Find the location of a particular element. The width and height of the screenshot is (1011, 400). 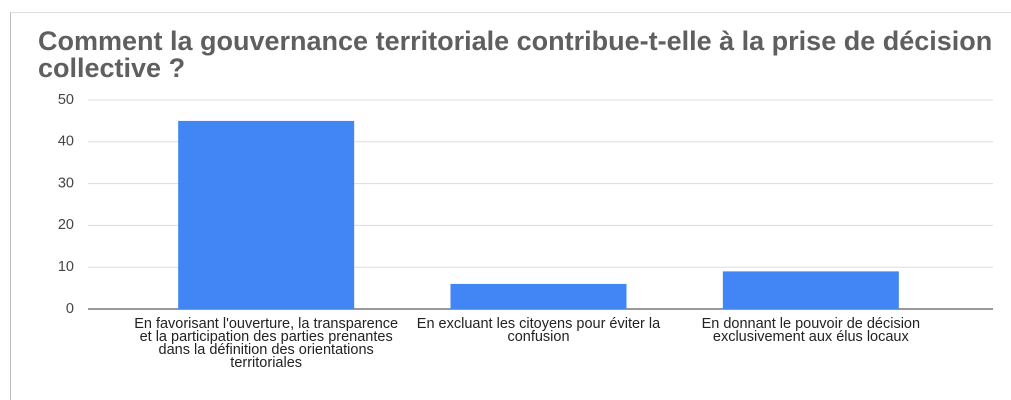

y-tick-label: 30 is located at coordinates (66, 183).